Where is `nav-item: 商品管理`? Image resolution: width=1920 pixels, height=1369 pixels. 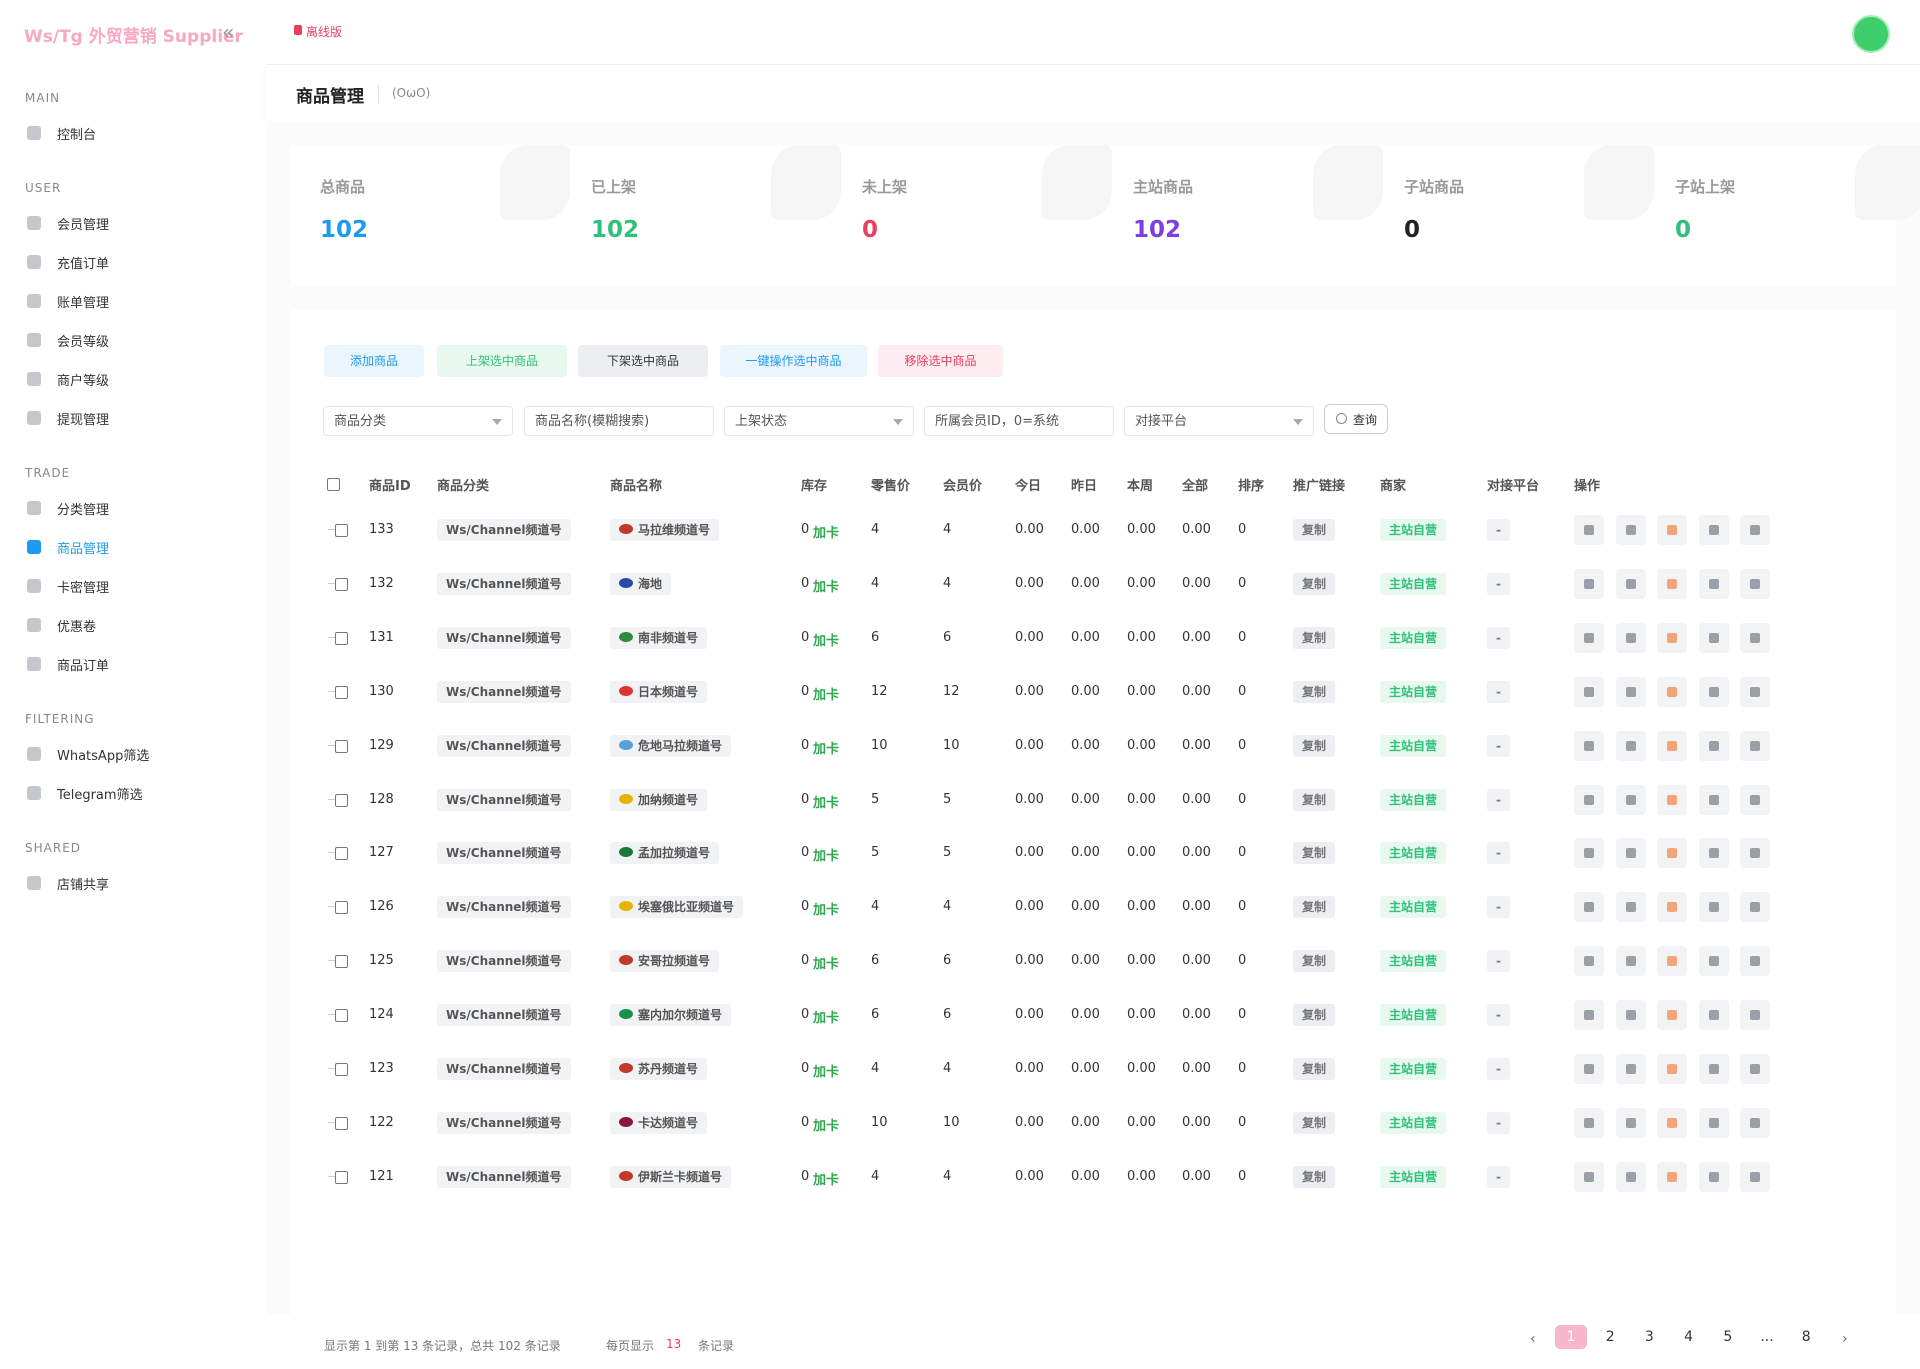
nav-item: 商品管理 is located at coordinates (83, 549).